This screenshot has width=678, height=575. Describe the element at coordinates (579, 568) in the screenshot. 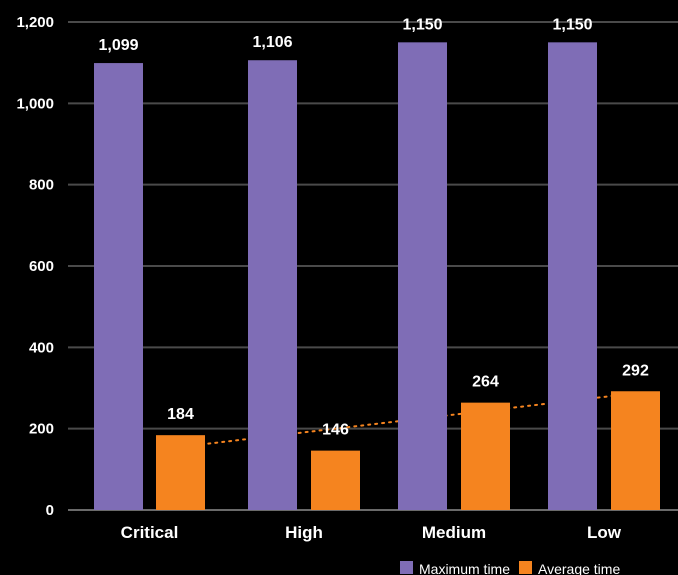

I see `legend-label-average-time: Average time` at that location.